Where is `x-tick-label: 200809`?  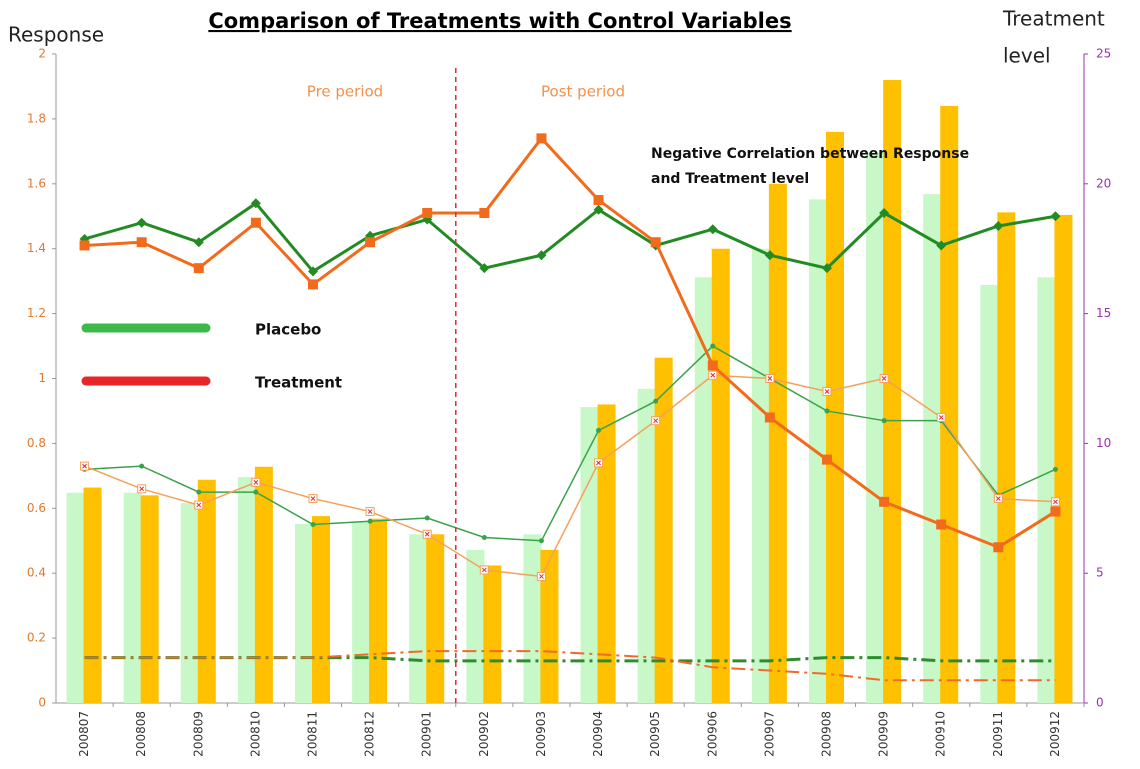
x-tick-label: 200809 is located at coordinates (198, 734).